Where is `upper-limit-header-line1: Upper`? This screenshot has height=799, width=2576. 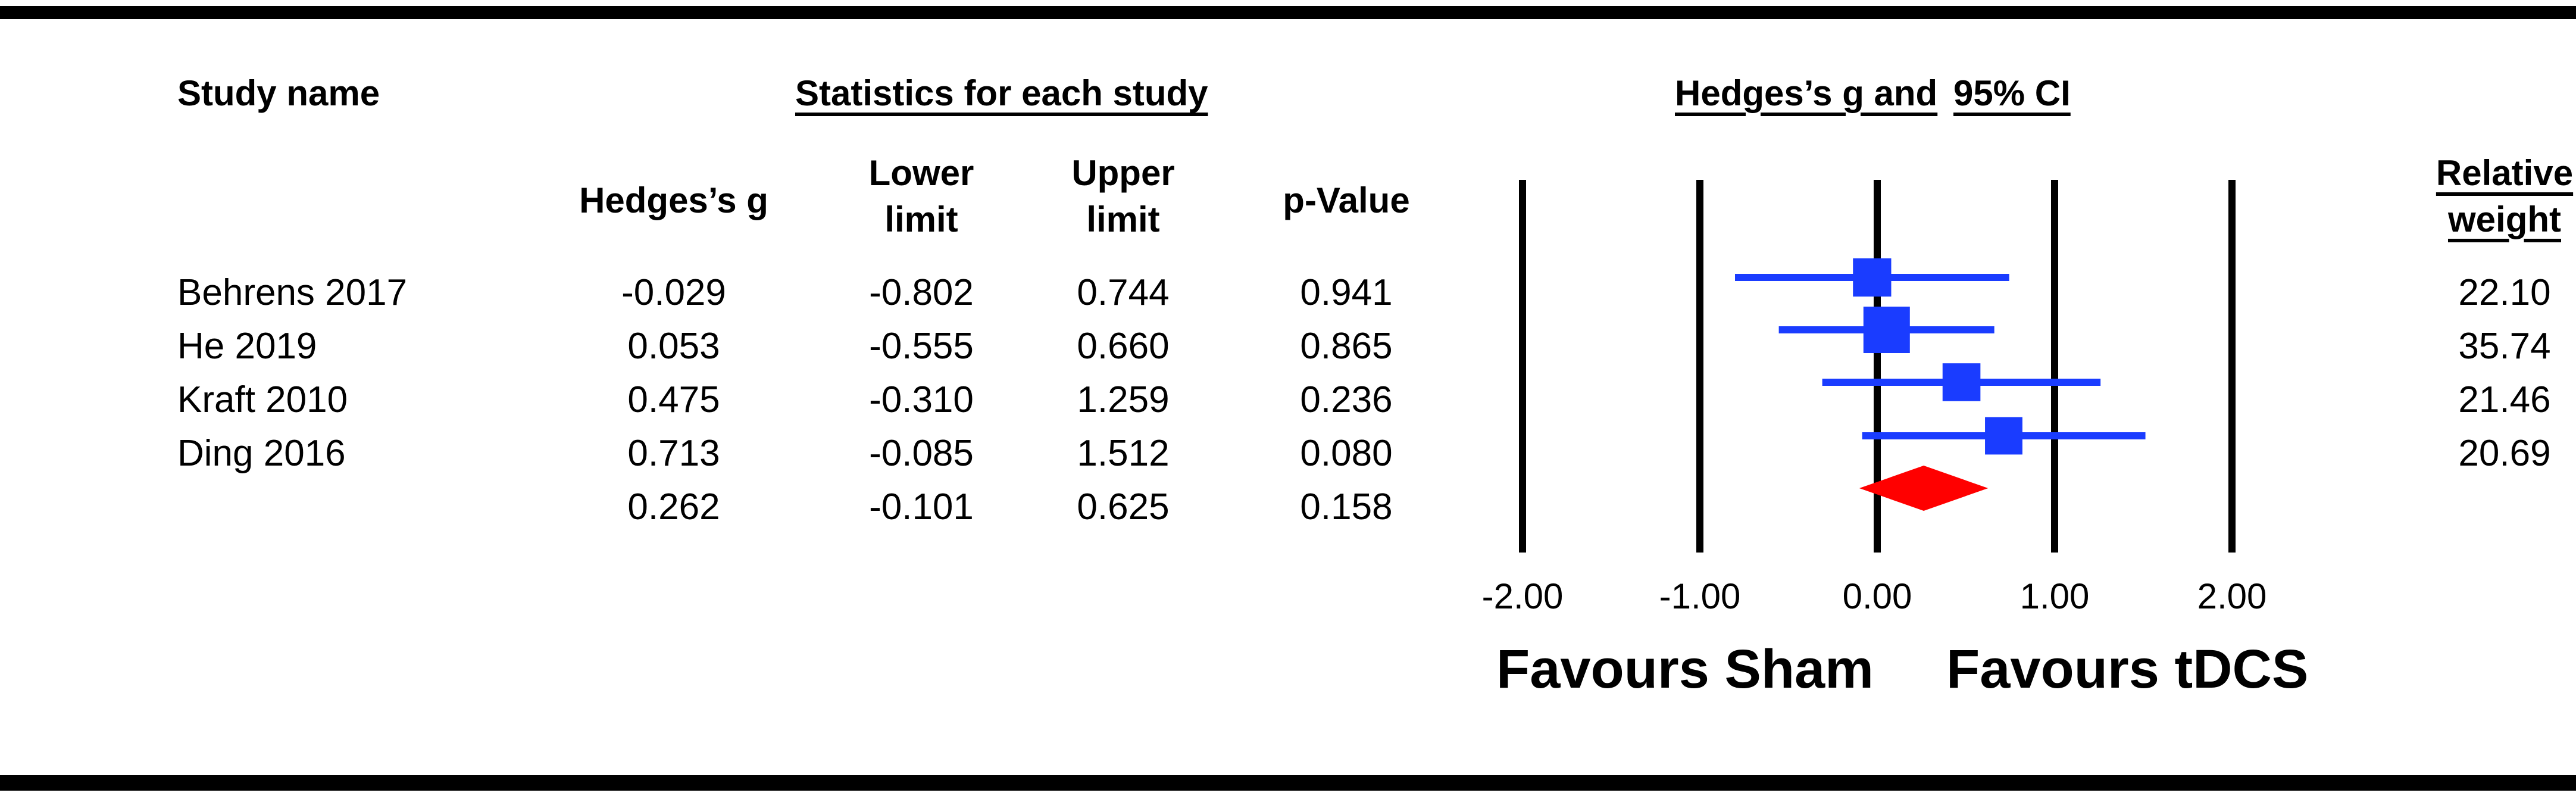
upper-limit-header-line1: Upper is located at coordinates (1123, 173).